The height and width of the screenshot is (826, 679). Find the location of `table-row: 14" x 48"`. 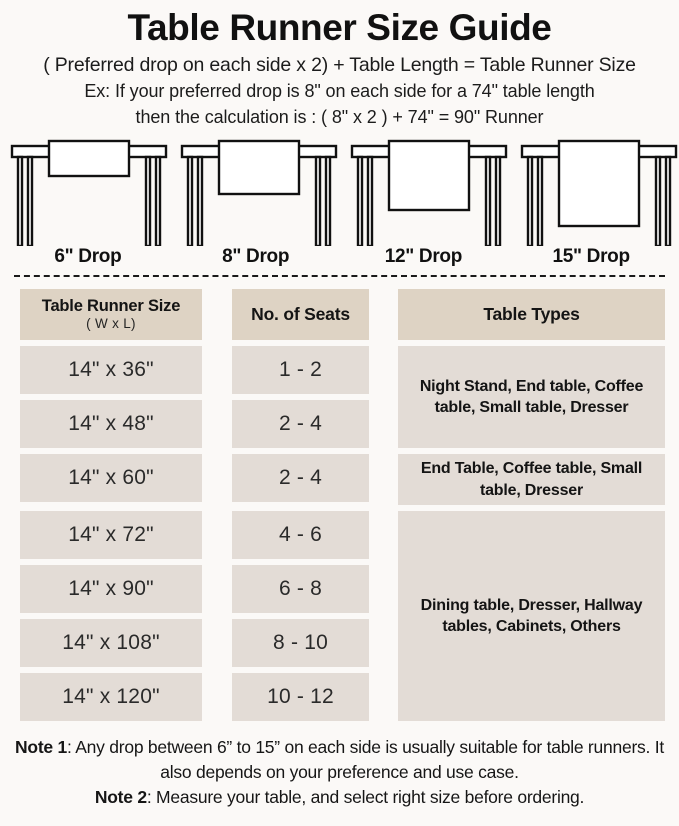

table-row: 14" x 48" is located at coordinates (111, 424).